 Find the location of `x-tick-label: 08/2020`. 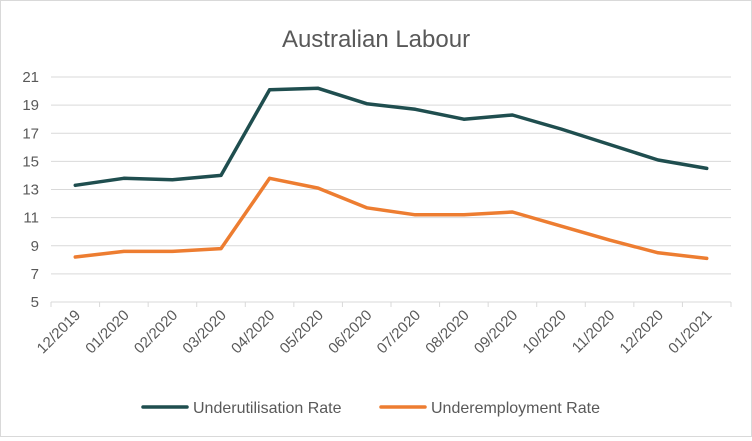

x-tick-label: 08/2020 is located at coordinates (447, 332).